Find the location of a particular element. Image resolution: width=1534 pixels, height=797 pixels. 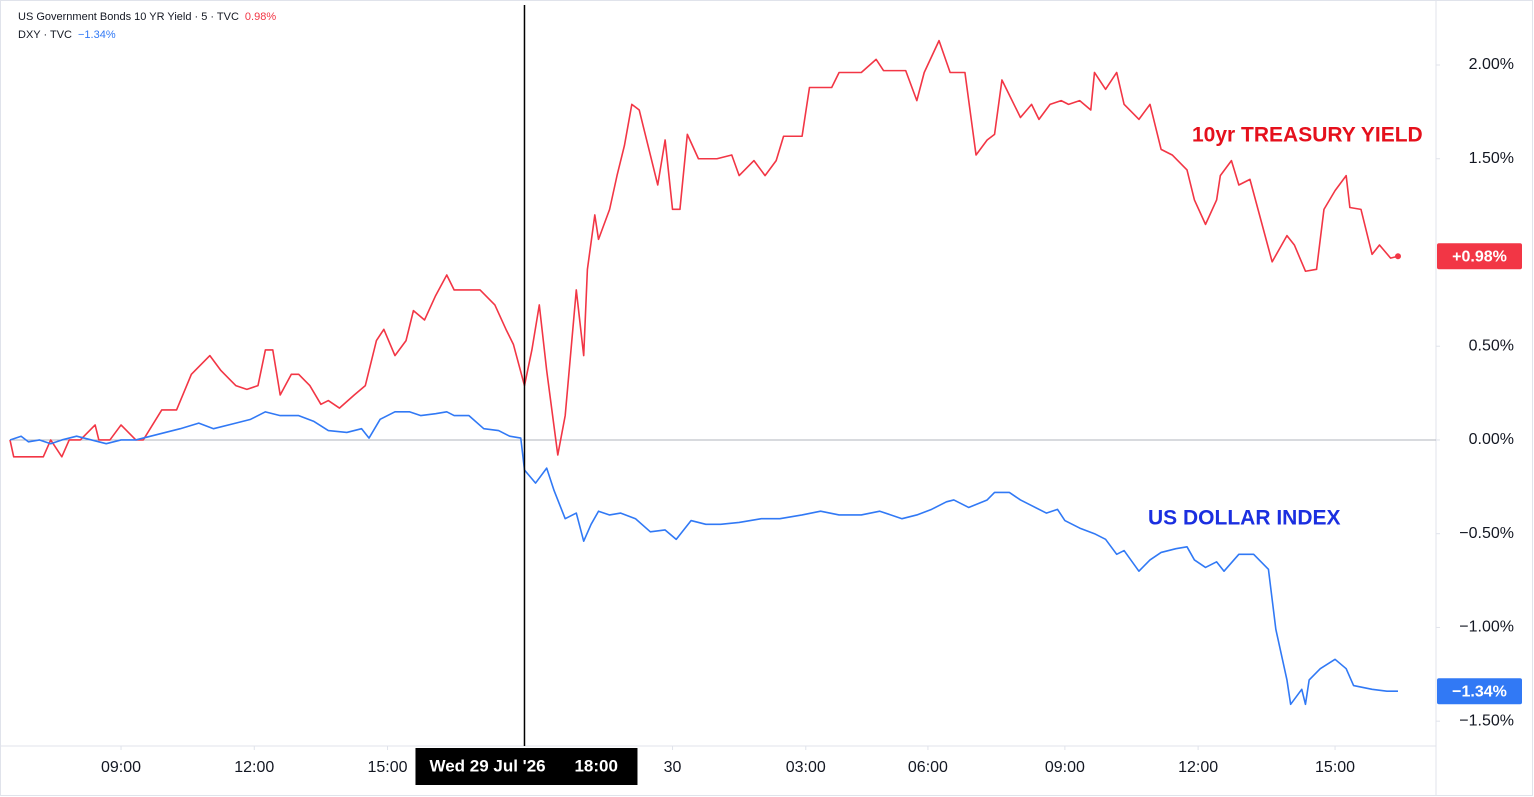

last-value-label: −1.34% is located at coordinates (1479, 691).